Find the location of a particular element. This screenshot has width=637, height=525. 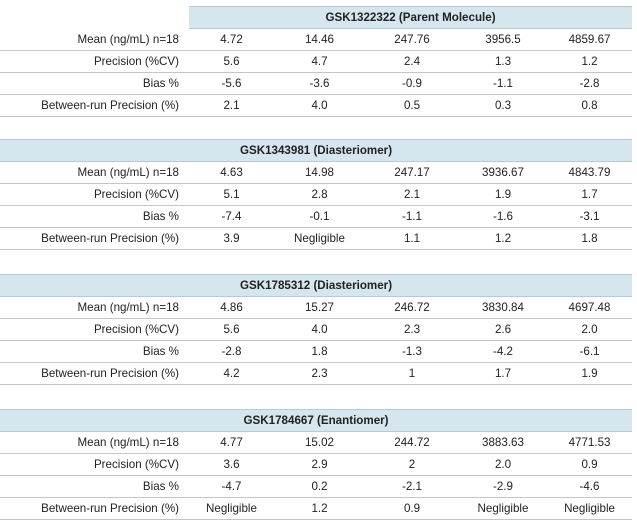

table-row: Precision (%CV) 5.6 4.7 2.4 1.3 1.2 is located at coordinates (316, 61).